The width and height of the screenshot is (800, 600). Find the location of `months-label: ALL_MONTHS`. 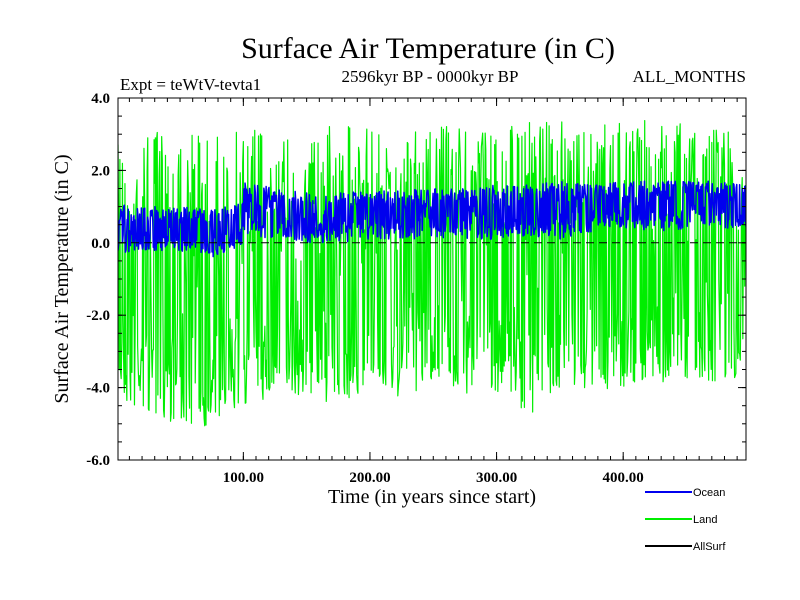

months-label: ALL_MONTHS is located at coordinates (689, 76).